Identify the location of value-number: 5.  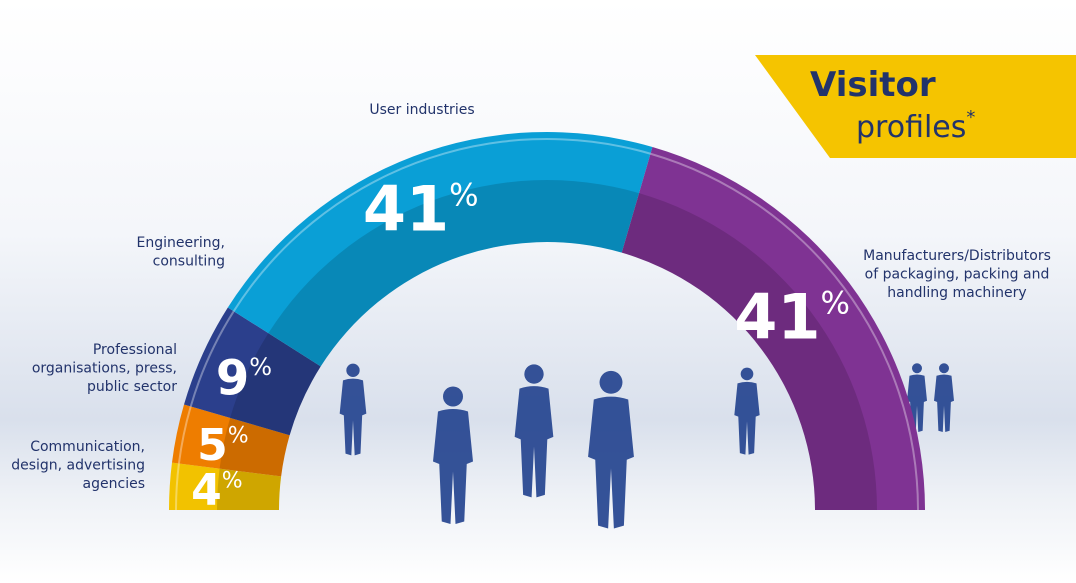
(212, 445).